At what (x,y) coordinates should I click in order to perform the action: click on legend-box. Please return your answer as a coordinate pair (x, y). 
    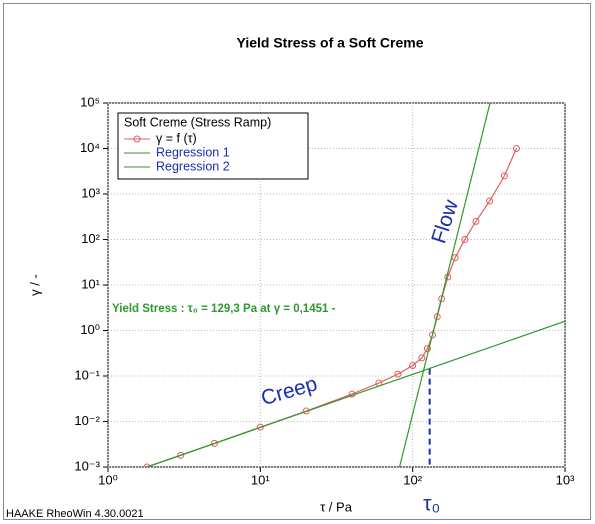
    Looking at the image, I should click on (213, 146).